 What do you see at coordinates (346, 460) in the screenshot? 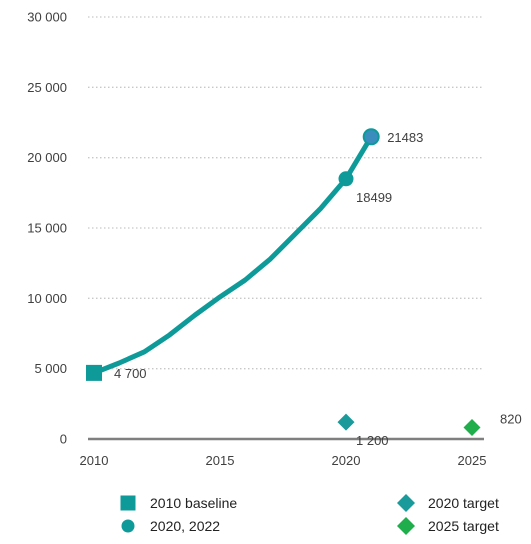
I see `x-tick-label: 2020` at bounding box center [346, 460].